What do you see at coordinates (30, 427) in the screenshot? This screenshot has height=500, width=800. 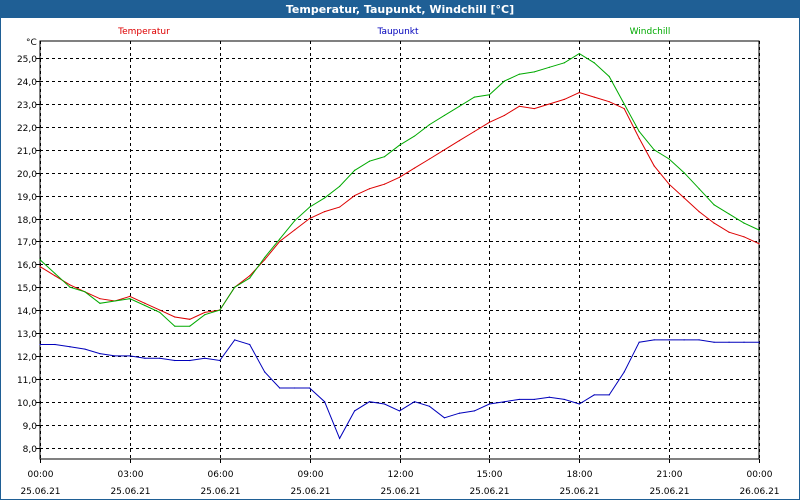 I see `y-tick-label: 9,0` at bounding box center [30, 427].